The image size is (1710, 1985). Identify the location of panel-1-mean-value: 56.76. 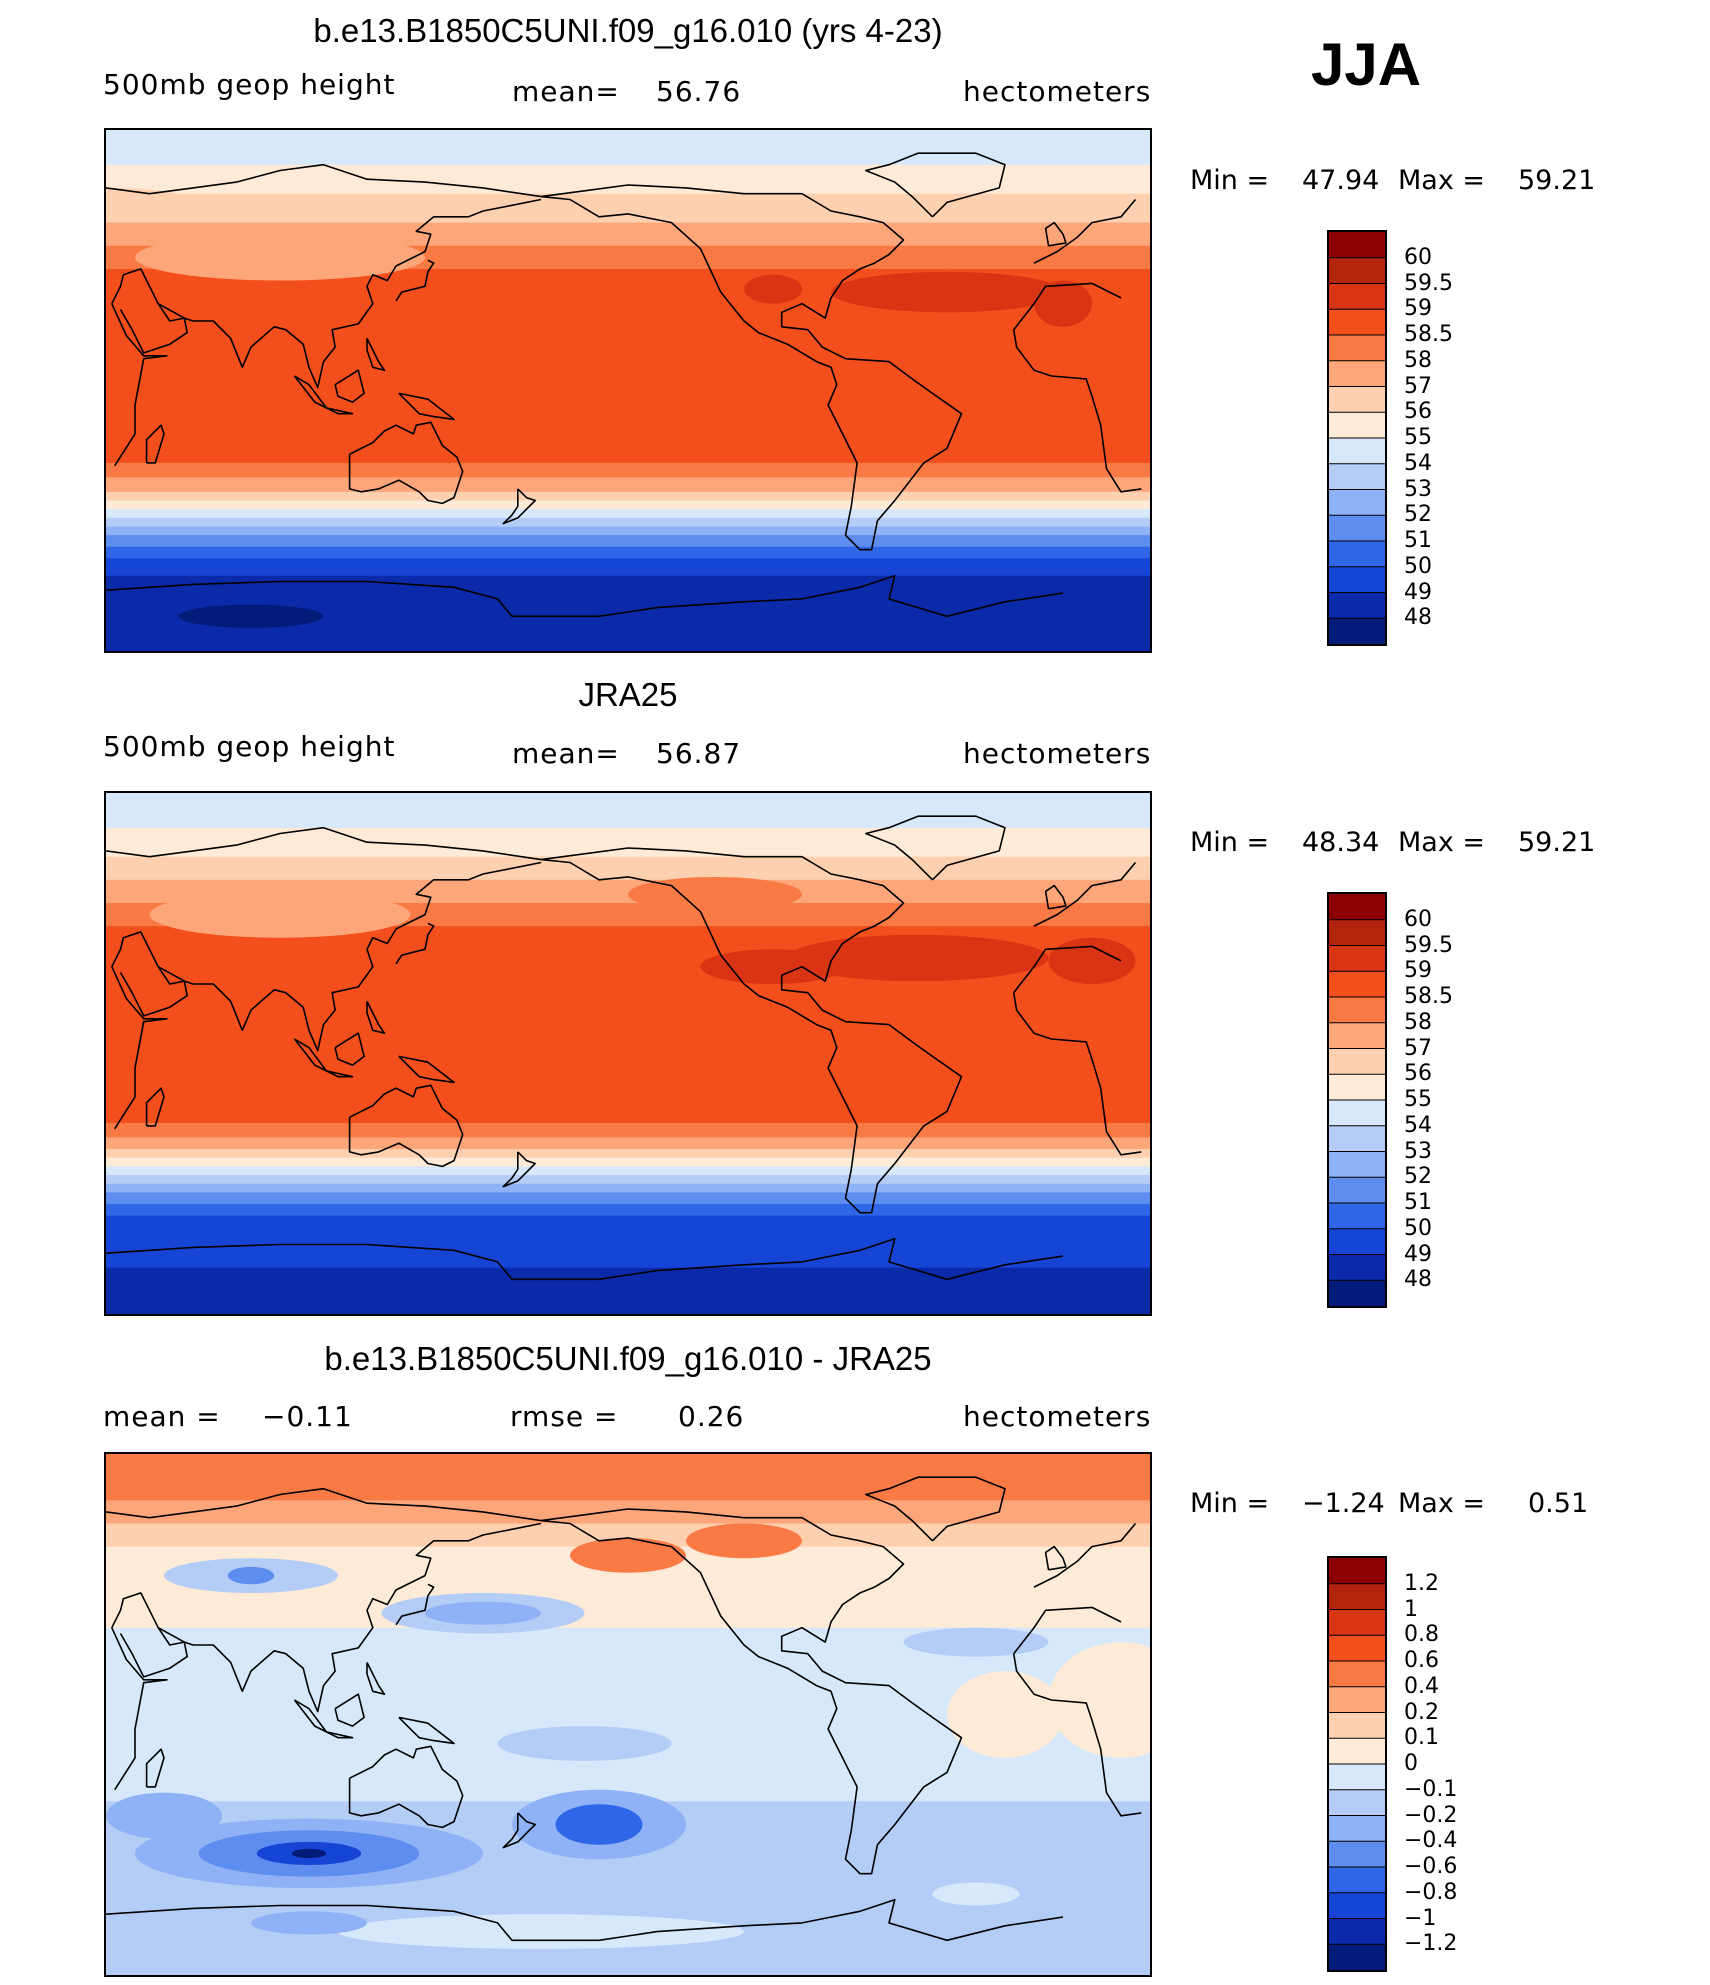
(699, 91).